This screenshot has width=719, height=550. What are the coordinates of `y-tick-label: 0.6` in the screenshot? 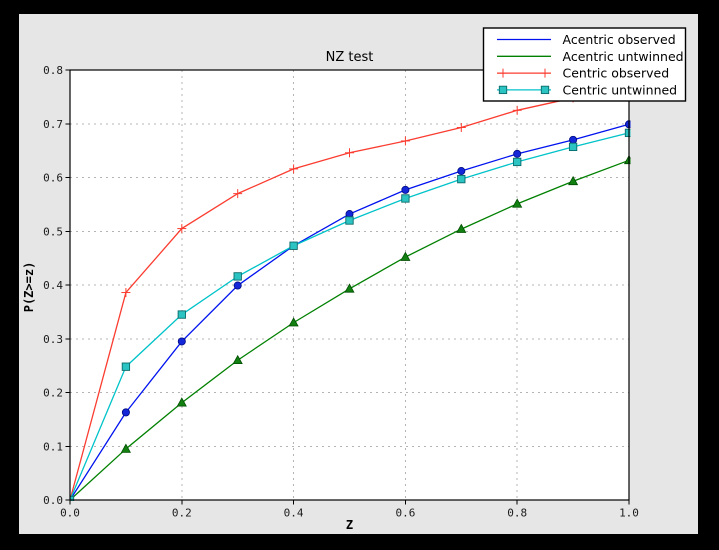 It's located at (53, 178).